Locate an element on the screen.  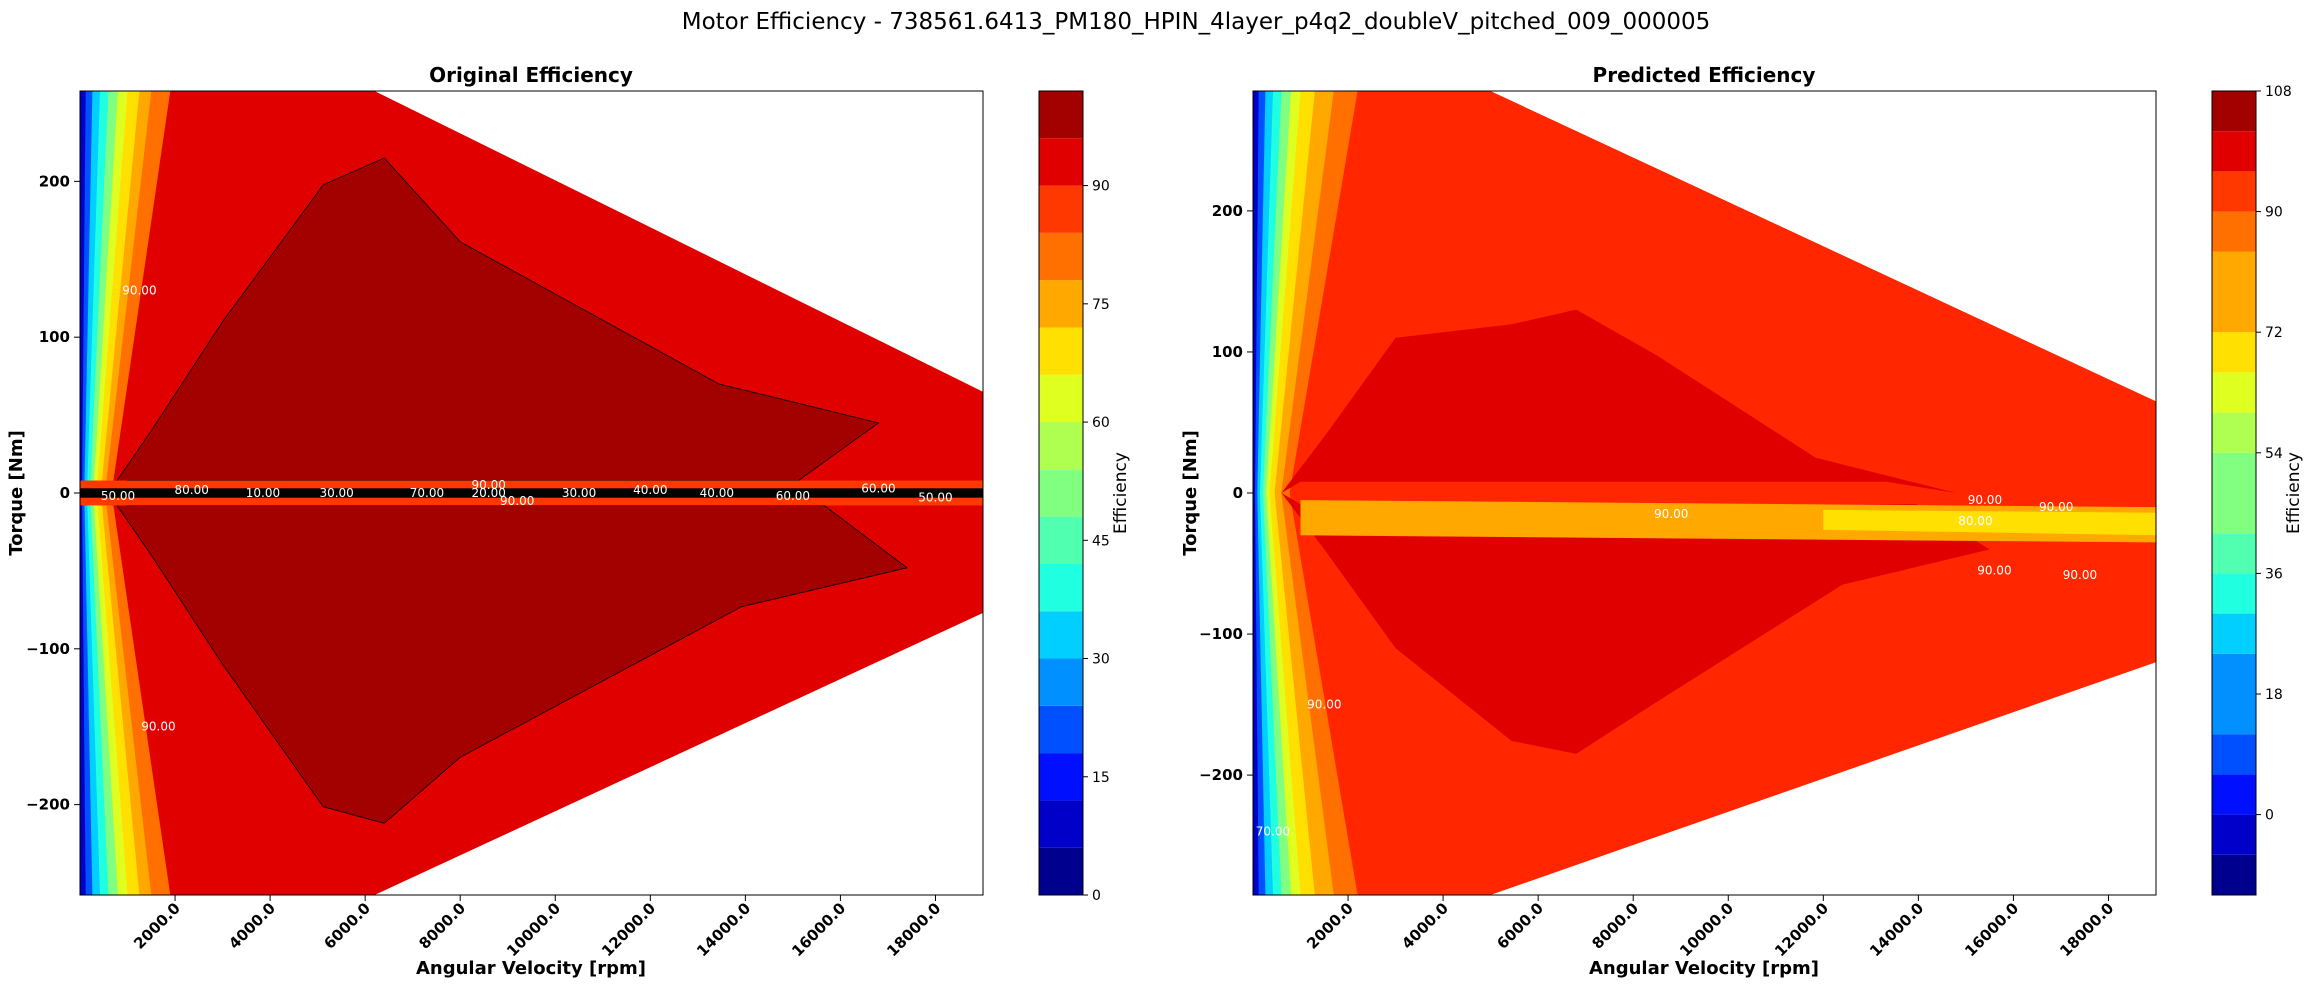
colorbar-tick-label: 75 is located at coordinates (1101, 305).